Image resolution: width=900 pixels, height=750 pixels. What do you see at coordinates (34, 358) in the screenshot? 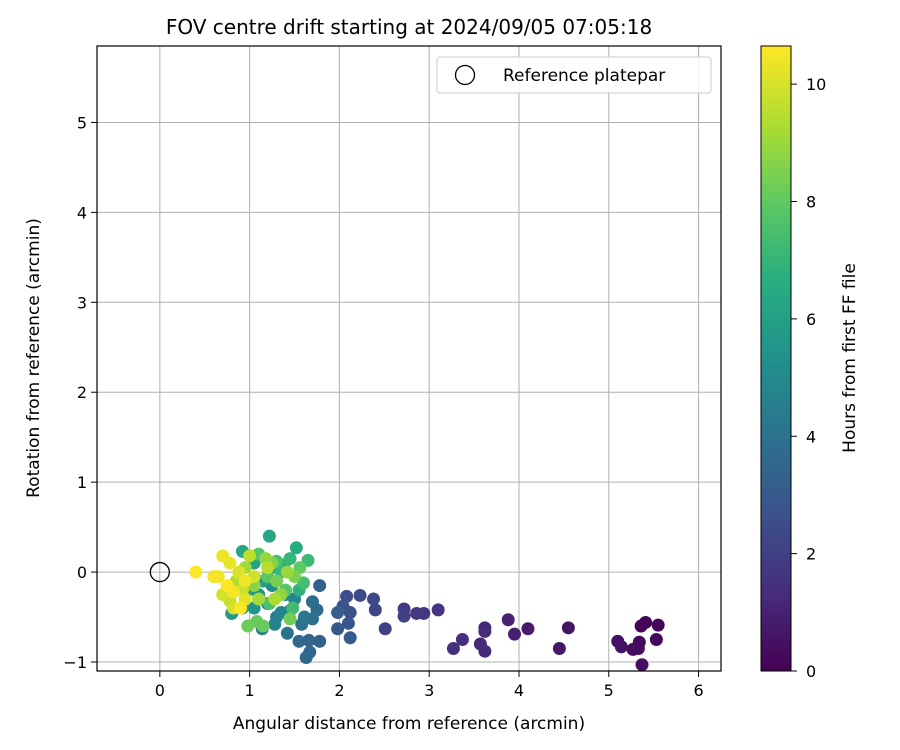
I see `y-axis-label: Rotation from reference (arcmin)` at bounding box center [34, 358].